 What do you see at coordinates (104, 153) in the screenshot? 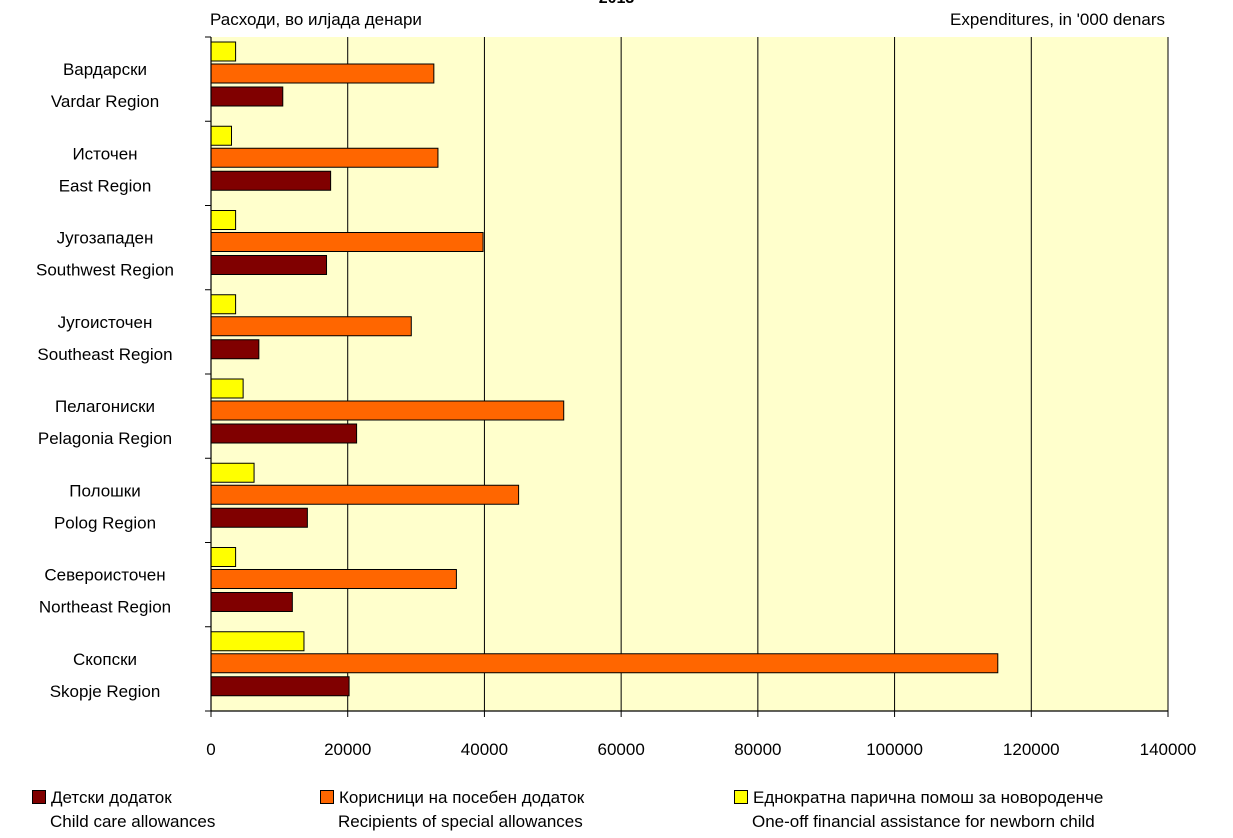
I see `category-label-mk: Источен` at bounding box center [104, 153].